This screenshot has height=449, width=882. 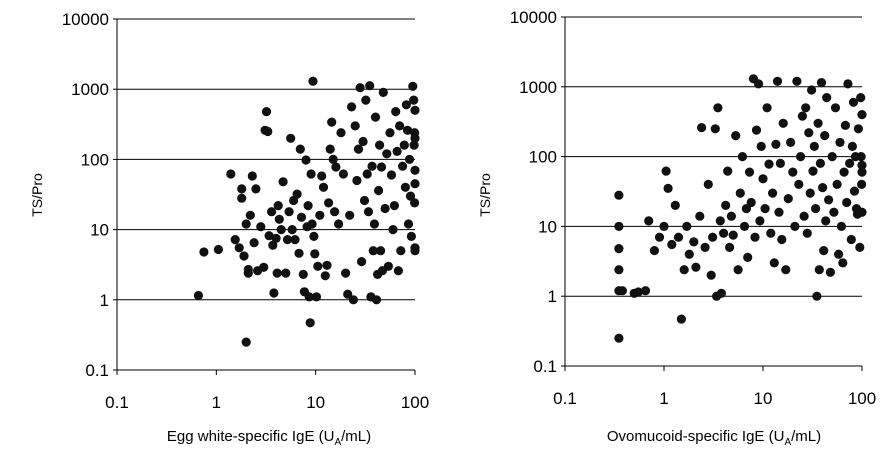 What do you see at coordinates (538, 87) in the screenshot?
I see `y-tick-label: 1000` at bounding box center [538, 87].